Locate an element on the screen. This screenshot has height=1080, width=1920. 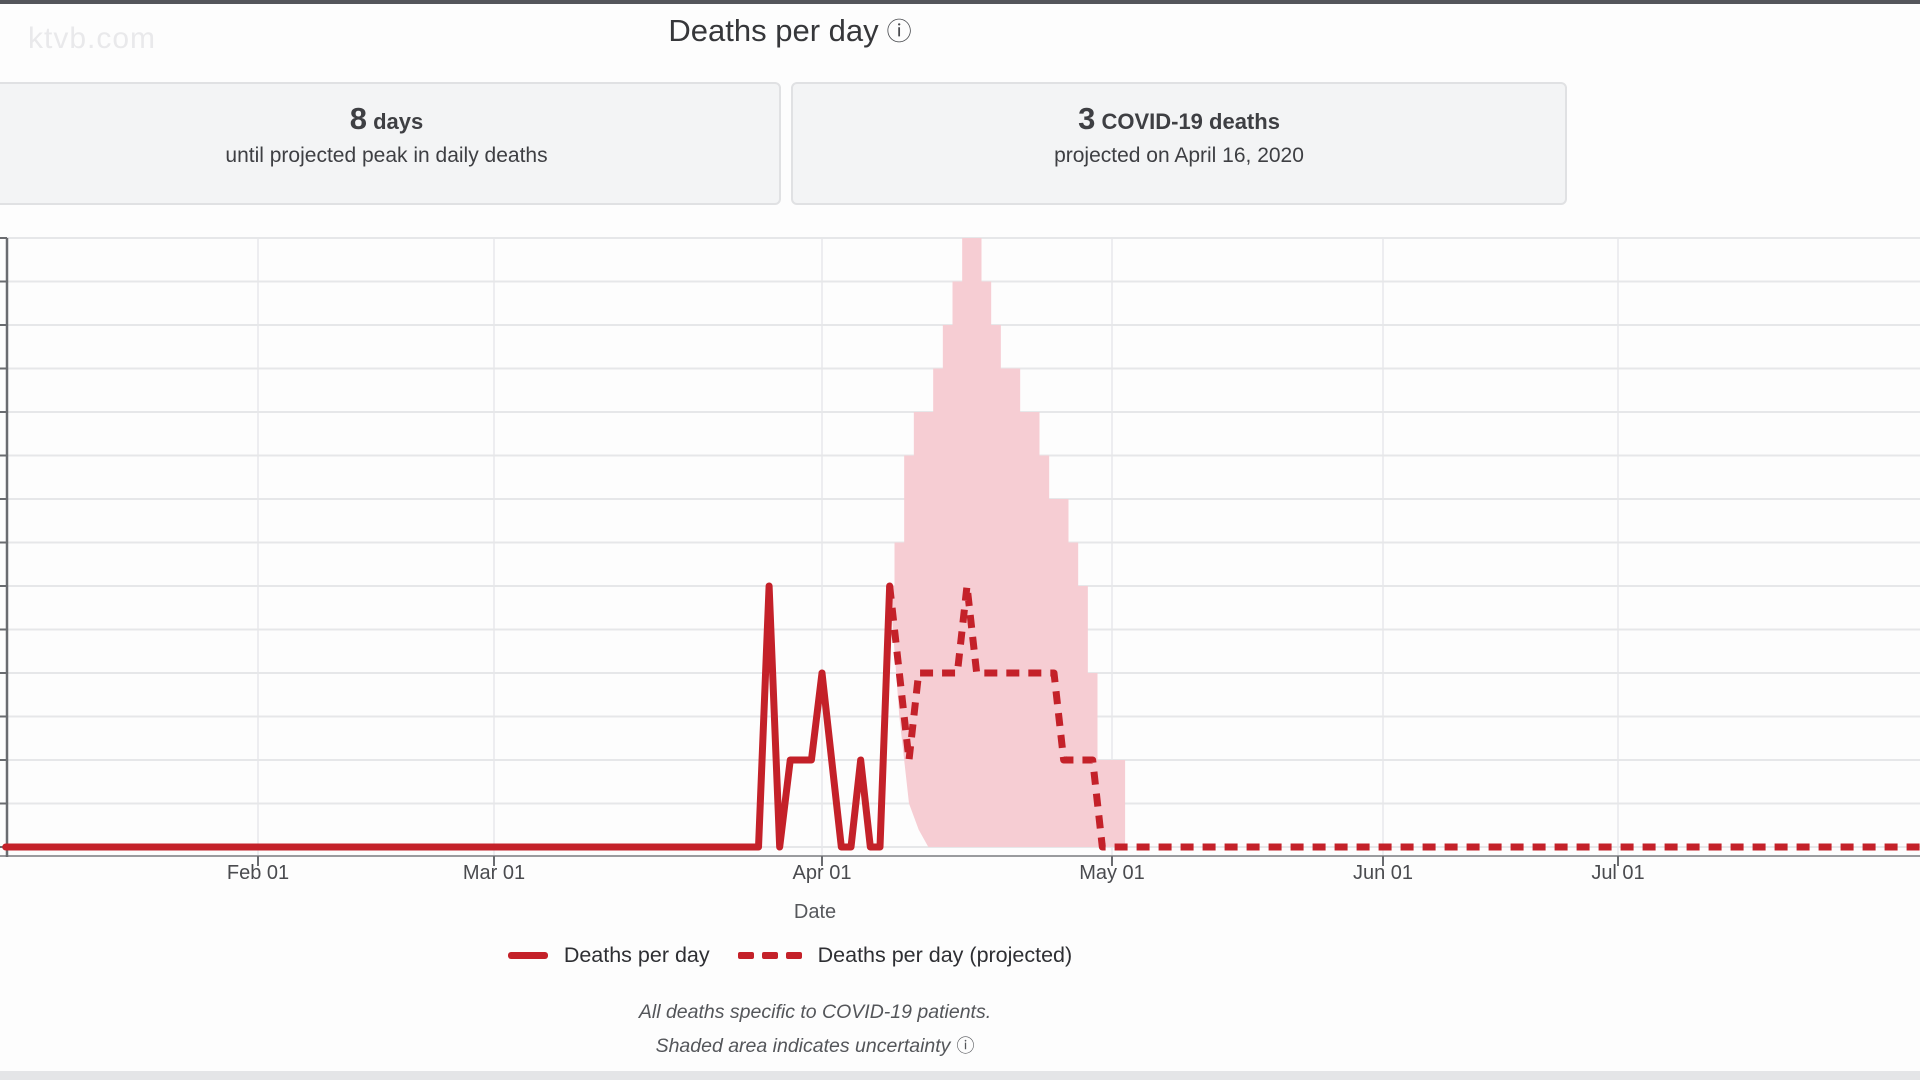
top-border-line is located at coordinates (960, 2).